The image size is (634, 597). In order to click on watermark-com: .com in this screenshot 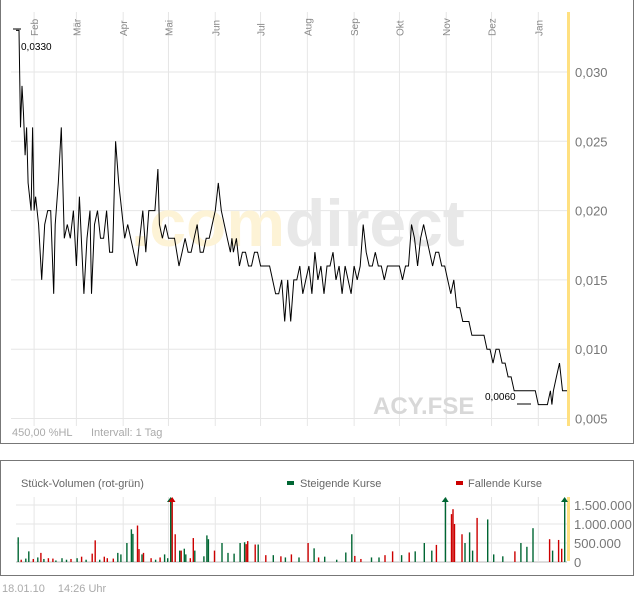, I will do `click(208, 223)`.